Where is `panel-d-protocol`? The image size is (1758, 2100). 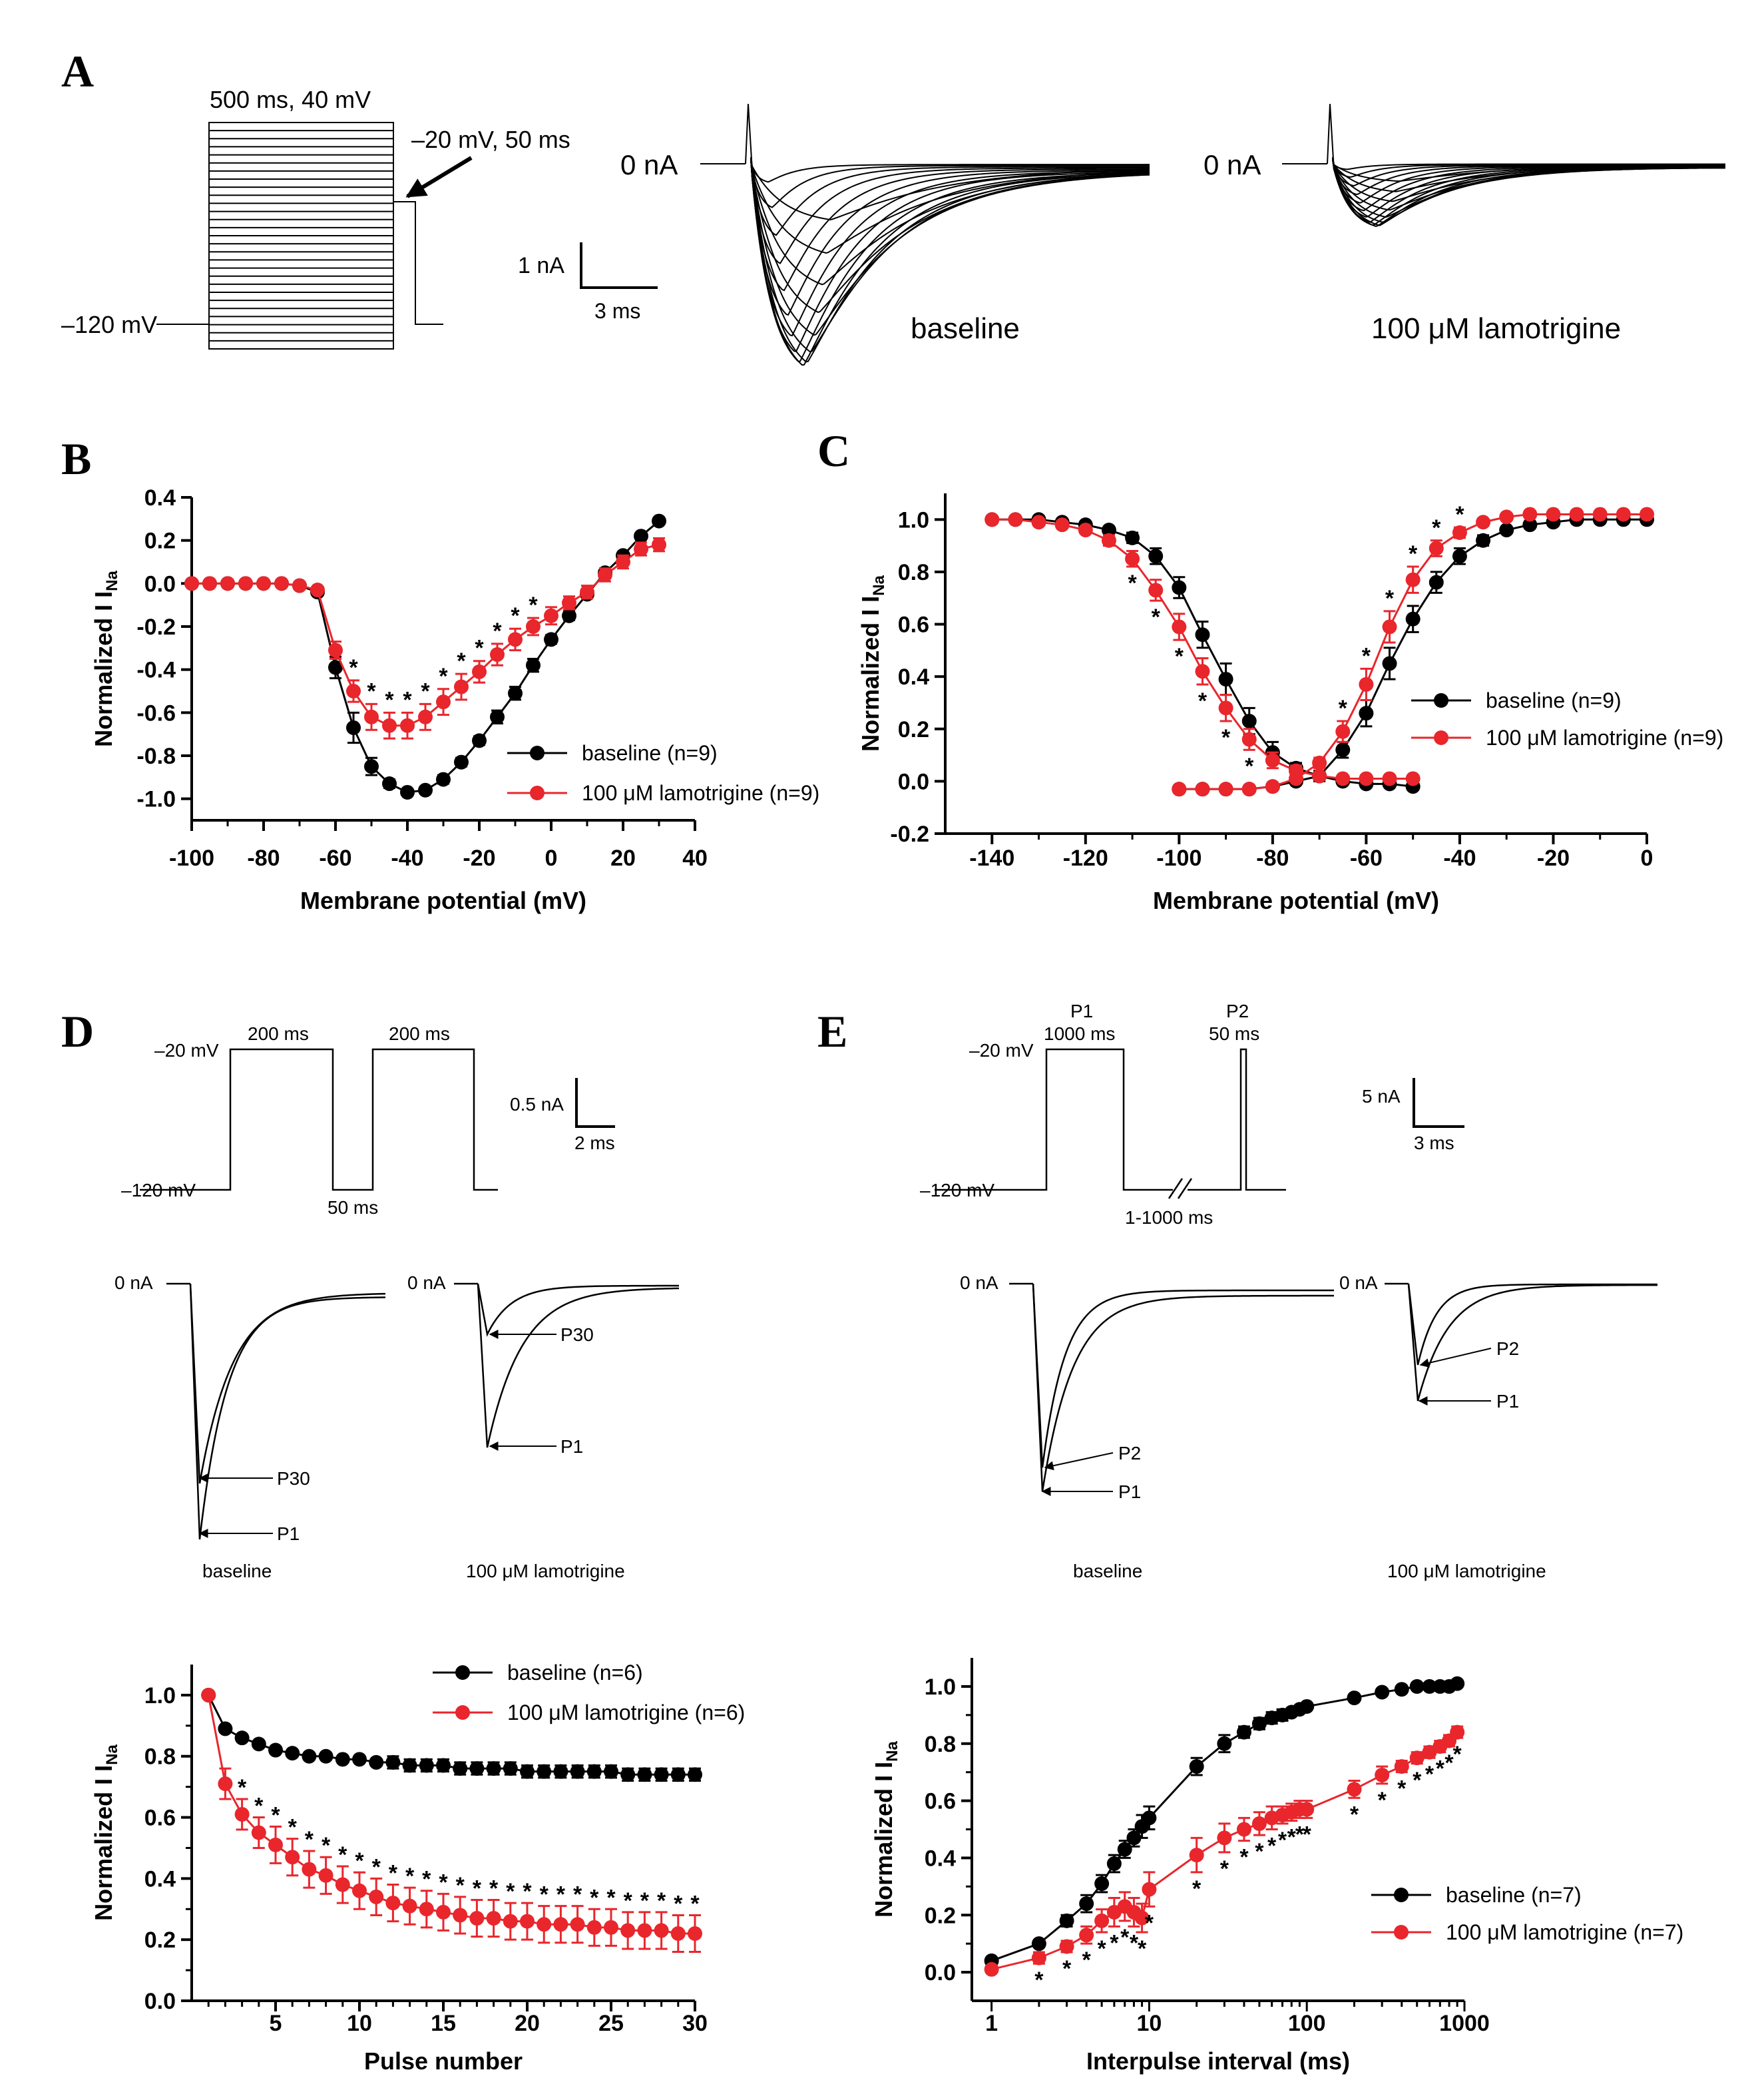 panel-d-protocol is located at coordinates (319, 1119).